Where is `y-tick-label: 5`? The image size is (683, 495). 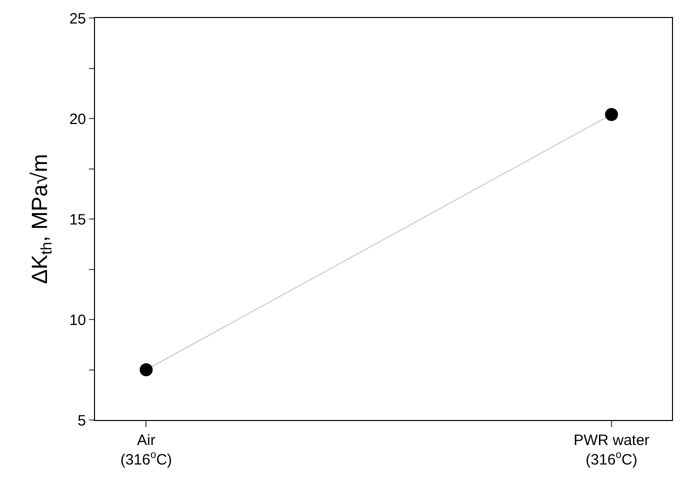 y-tick-label: 5 is located at coordinates (82, 421).